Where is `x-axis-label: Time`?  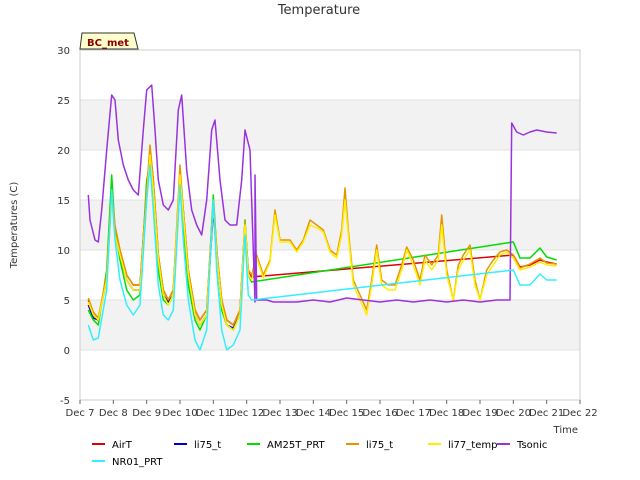
x-axis-label: Time is located at coordinates (565, 430).